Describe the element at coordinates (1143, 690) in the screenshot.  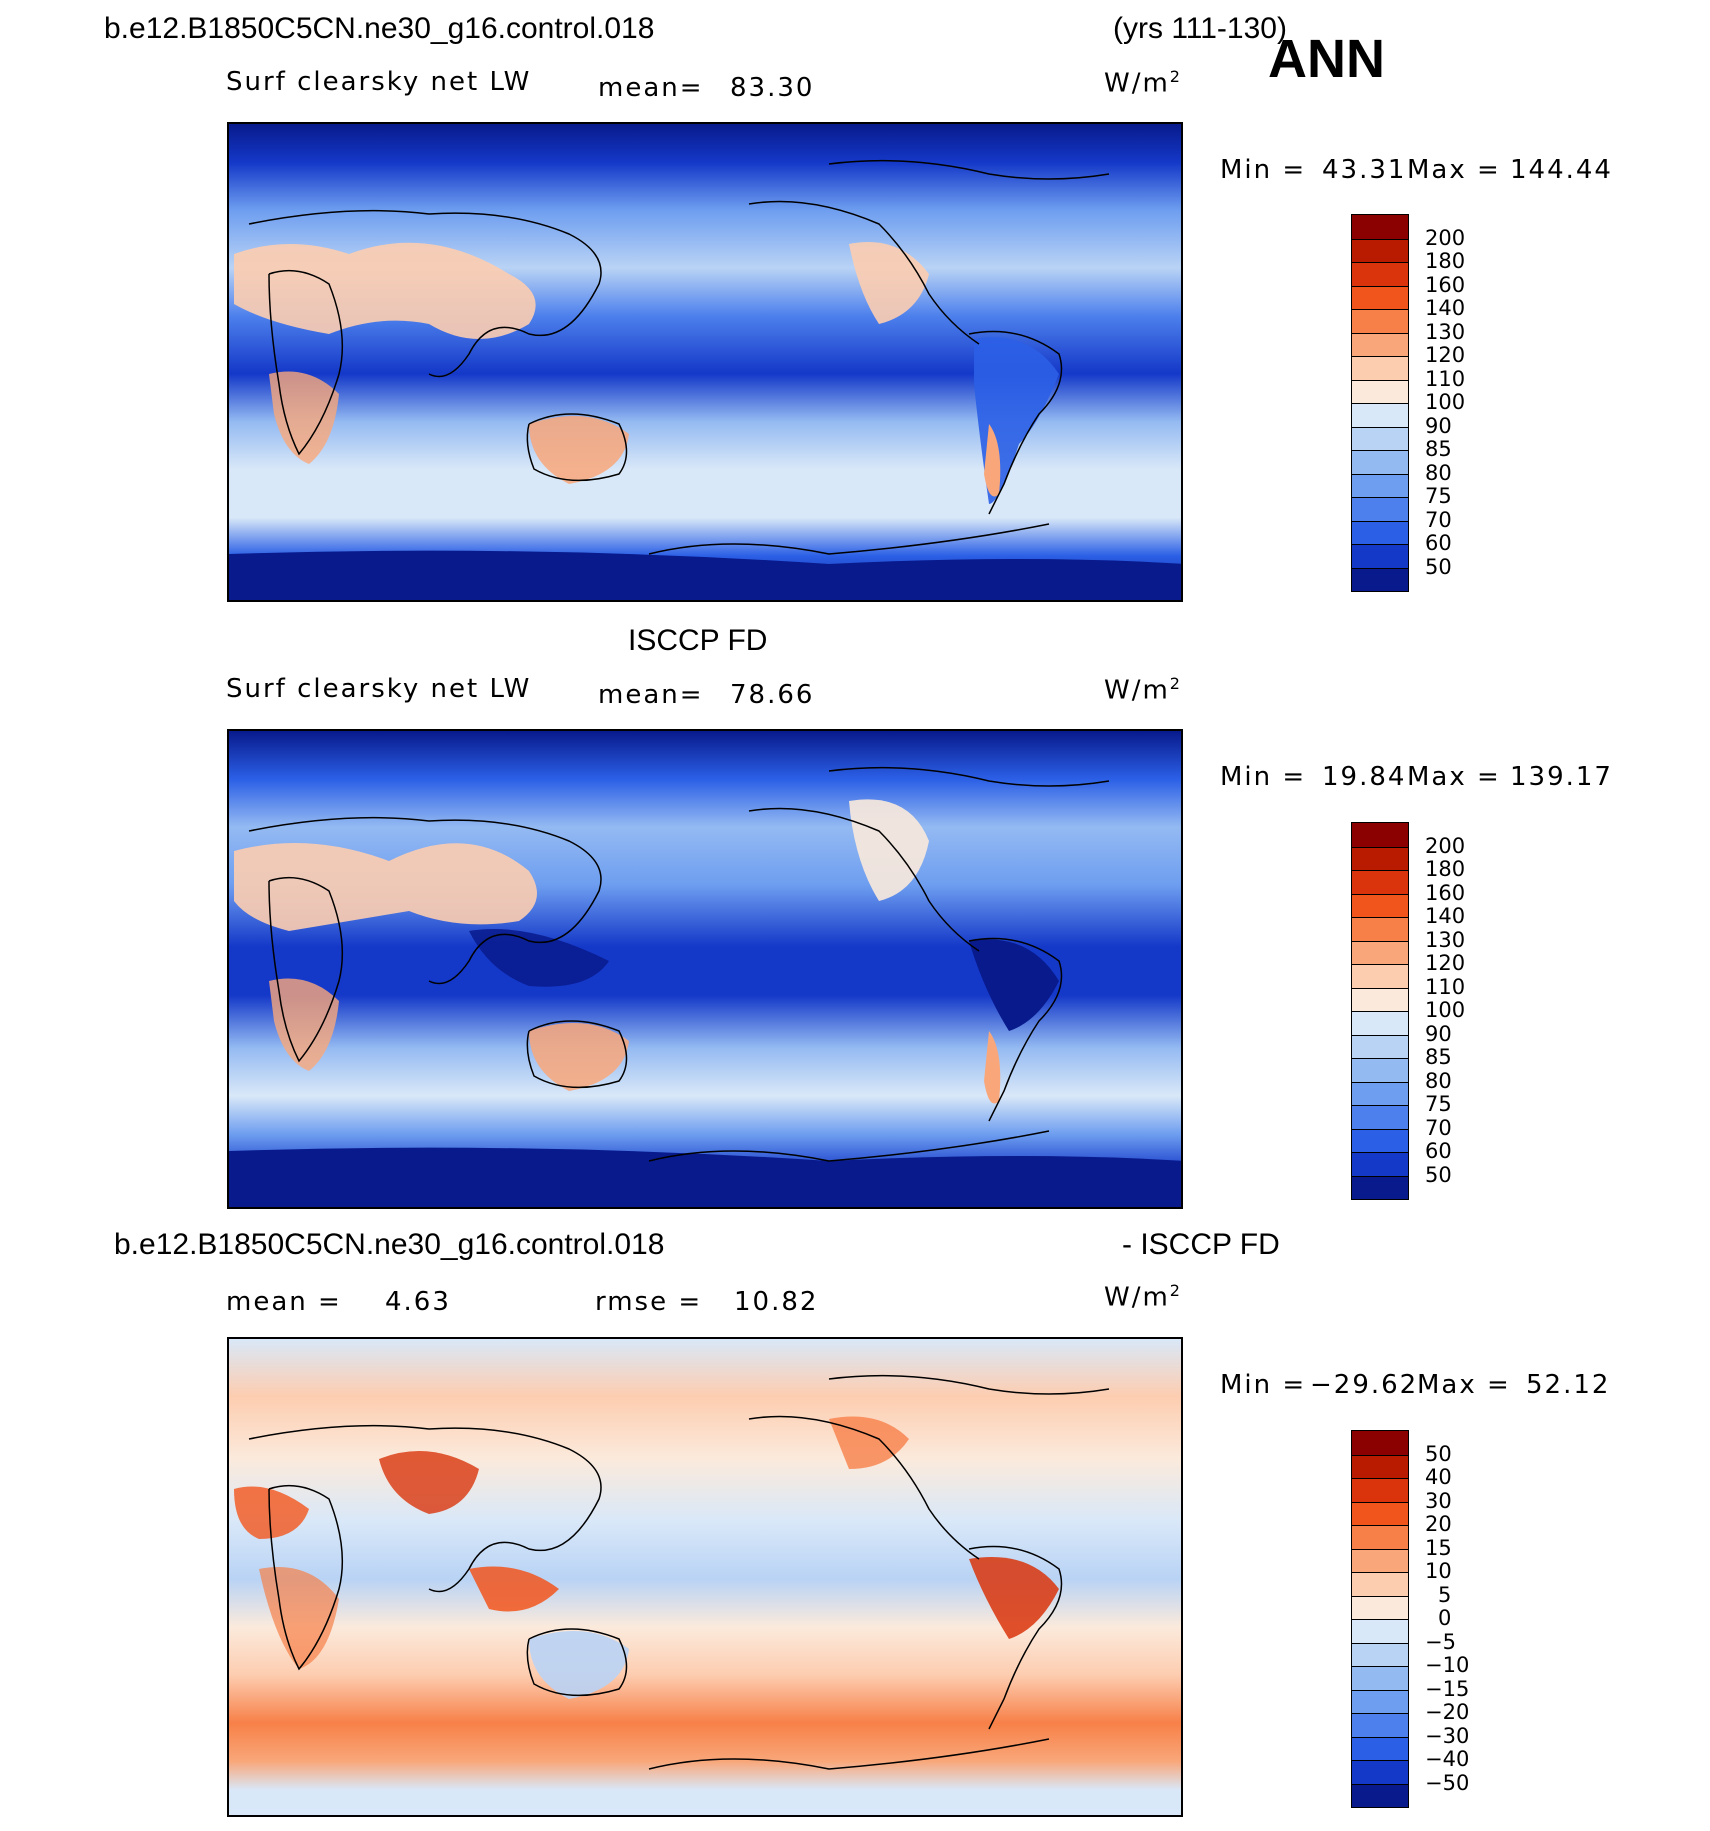
I see `panel2-units: W/m2` at that location.